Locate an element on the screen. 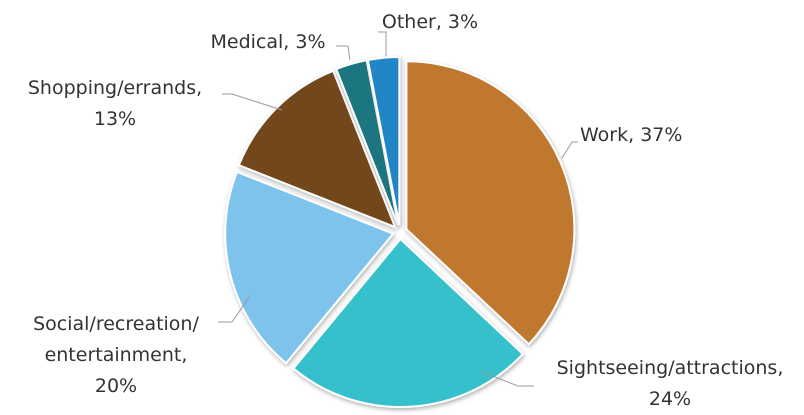 The width and height of the screenshot is (804, 415). data-label-line: Other, 3% is located at coordinates (430, 22).